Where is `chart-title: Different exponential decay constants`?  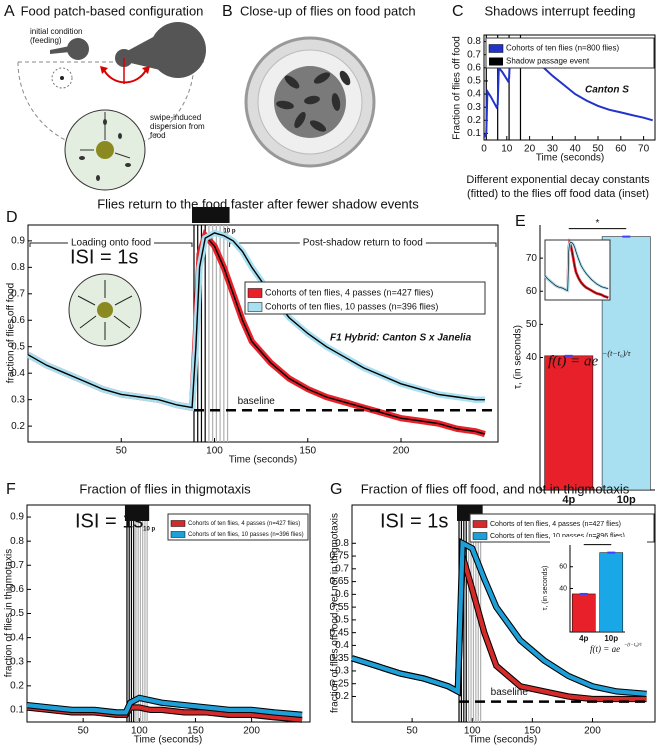 chart-title: Different exponential decay constants is located at coordinates (558, 180).